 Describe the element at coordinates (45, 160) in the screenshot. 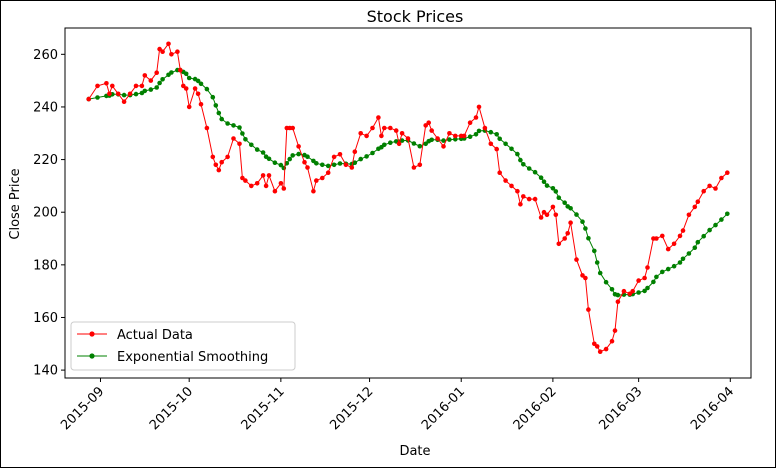

I see `y-tick-label: 220` at that location.